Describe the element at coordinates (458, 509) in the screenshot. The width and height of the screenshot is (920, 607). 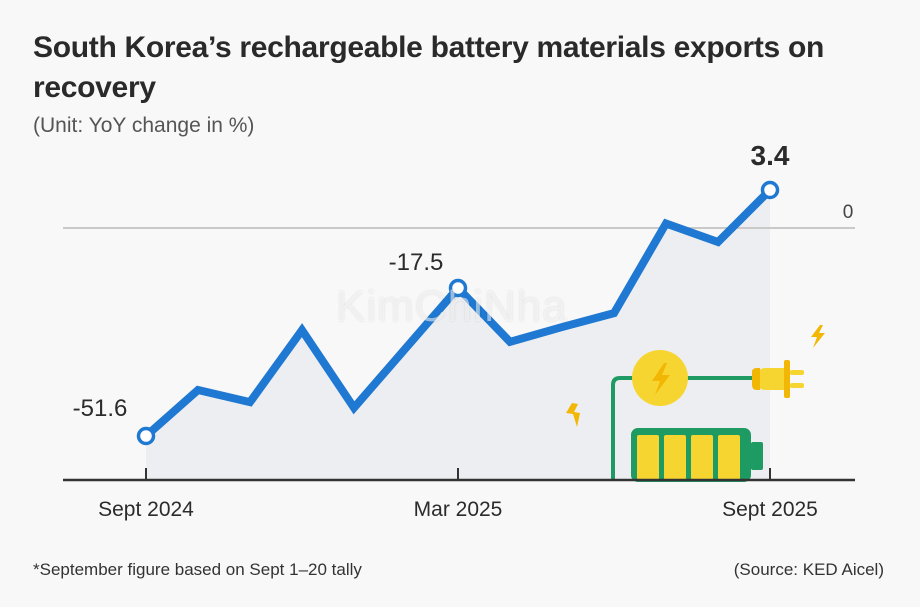
I see `x-tick-label: Mar 2025` at that location.